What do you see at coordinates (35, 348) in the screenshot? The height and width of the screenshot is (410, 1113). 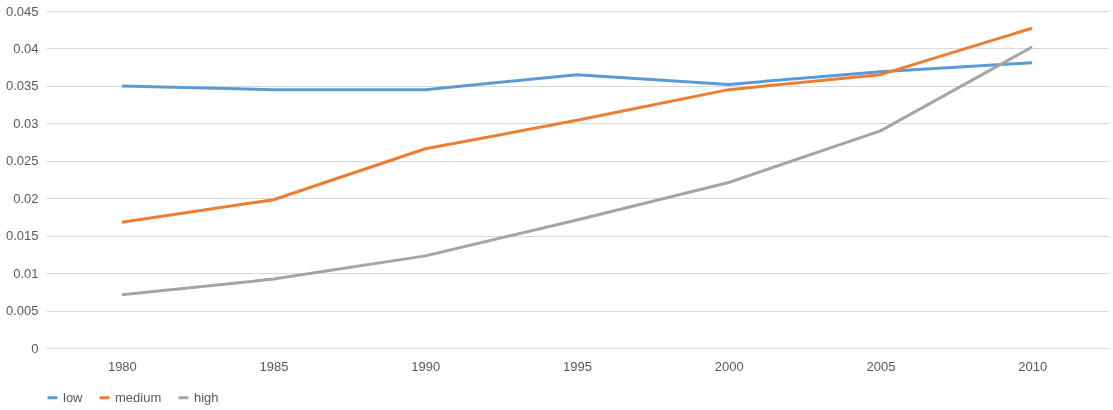 I see `y-tick-label: 0` at bounding box center [35, 348].